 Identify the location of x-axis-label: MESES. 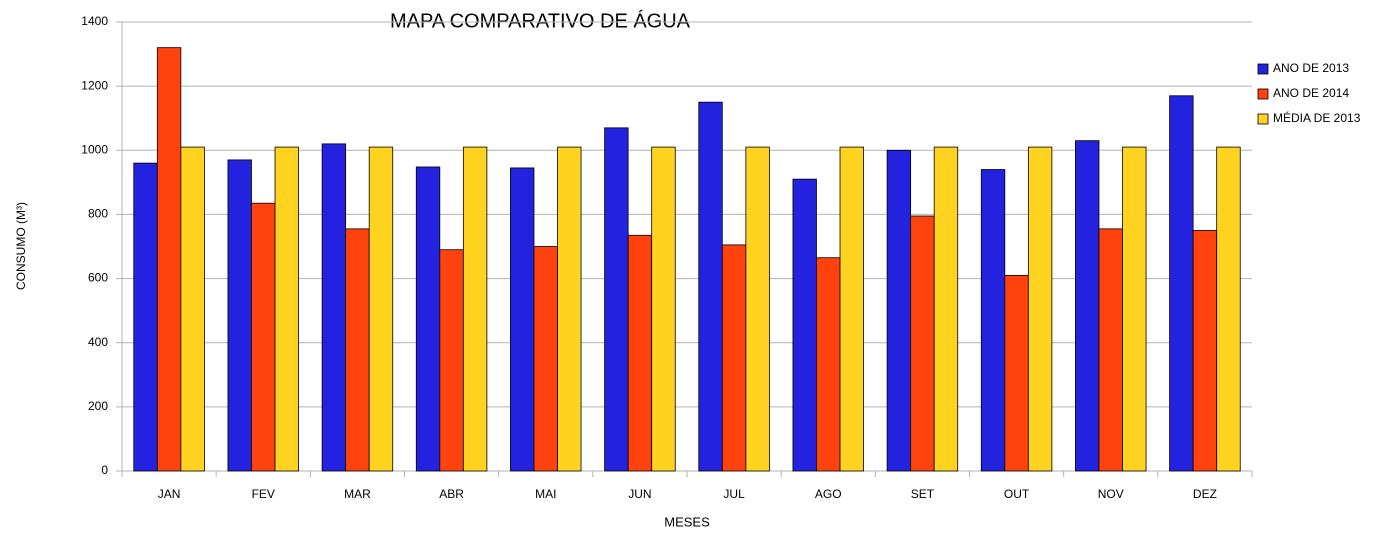
(687, 521).